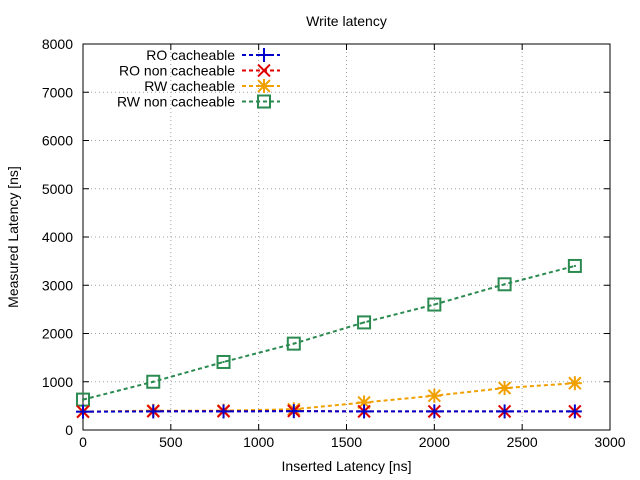 The image size is (640, 480). What do you see at coordinates (189, 86) in the screenshot?
I see `legend-label: RW cacheable` at bounding box center [189, 86].